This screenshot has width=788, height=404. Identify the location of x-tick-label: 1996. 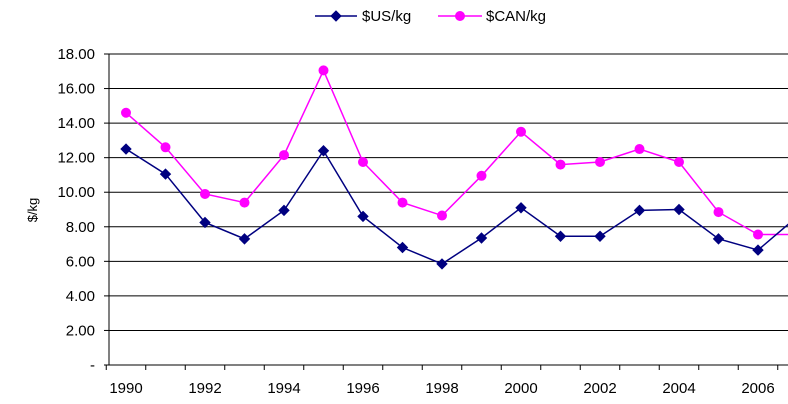
(362, 388).